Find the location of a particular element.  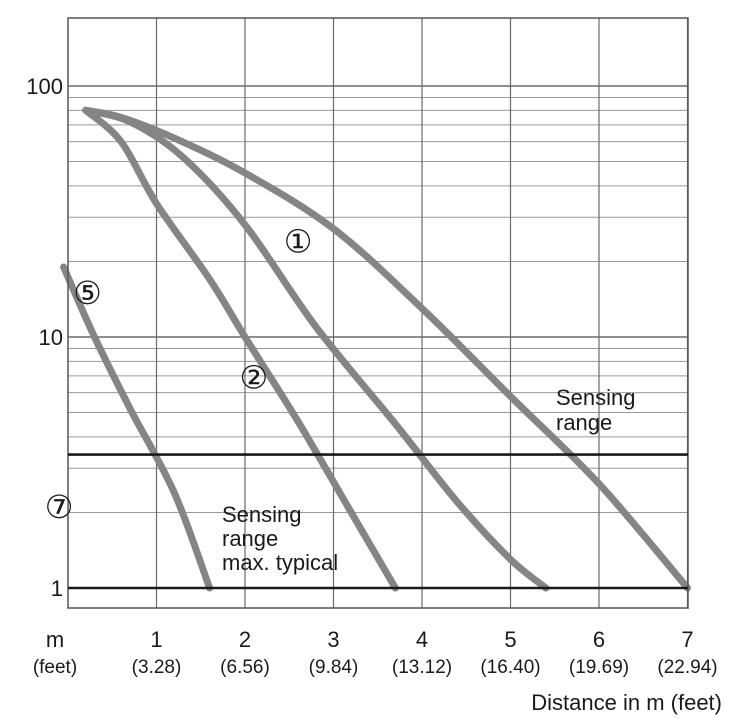

x-axis-title: Distance in m (feet) is located at coordinates (626, 702).